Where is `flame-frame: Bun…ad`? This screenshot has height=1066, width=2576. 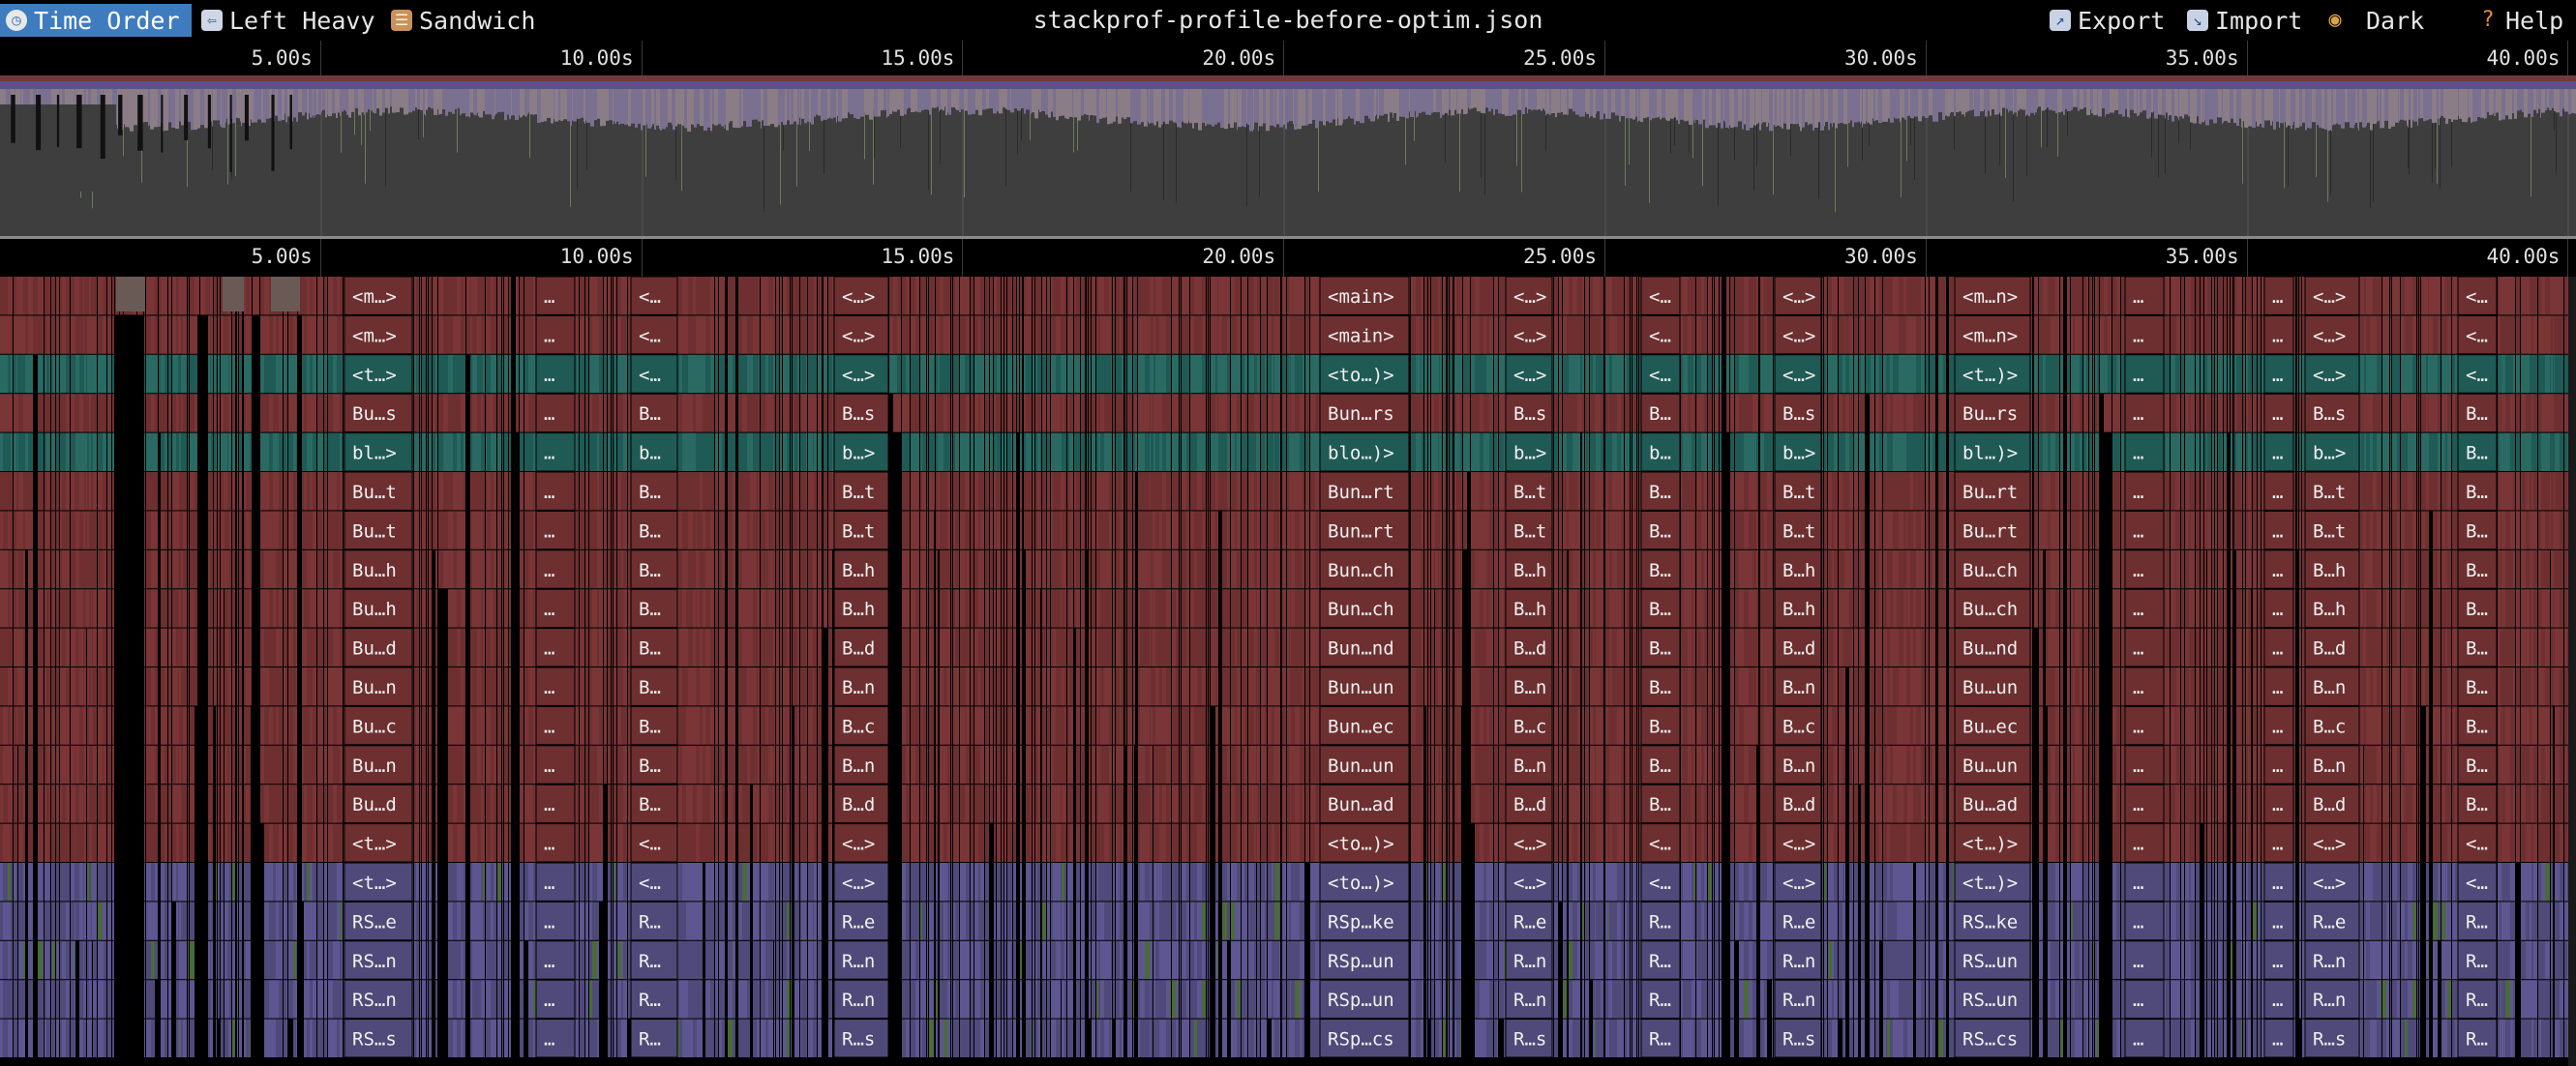
flame-frame: Bun…ad is located at coordinates (1364, 804).